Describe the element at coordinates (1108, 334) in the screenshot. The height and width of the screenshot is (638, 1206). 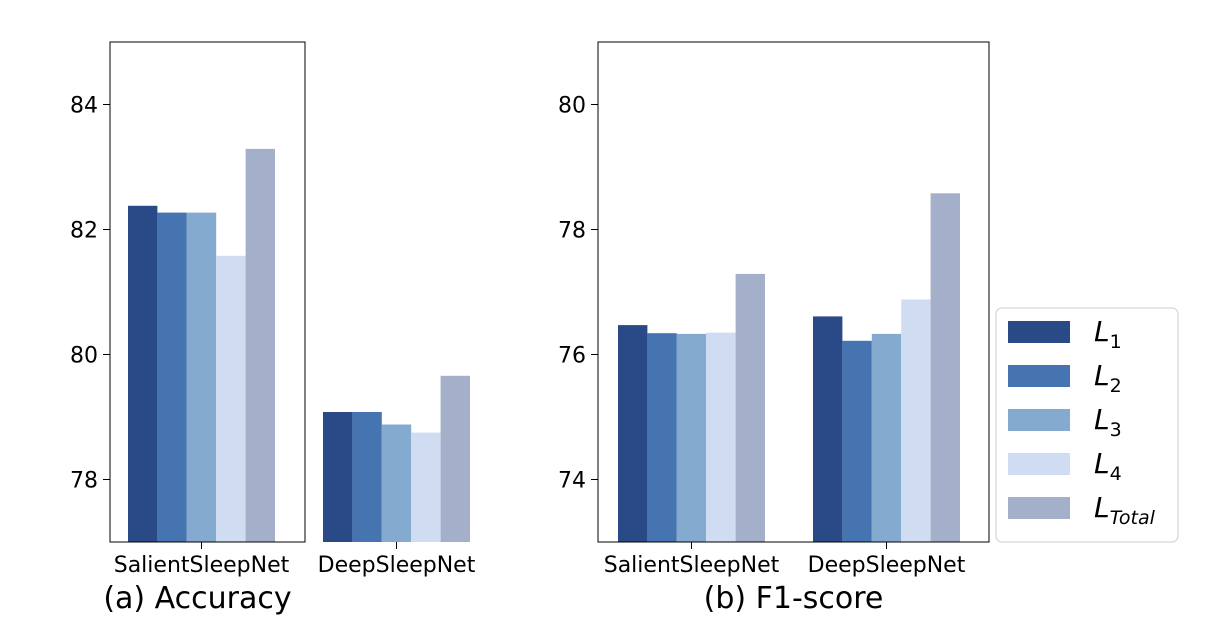
I see `legend-label: L1` at that location.